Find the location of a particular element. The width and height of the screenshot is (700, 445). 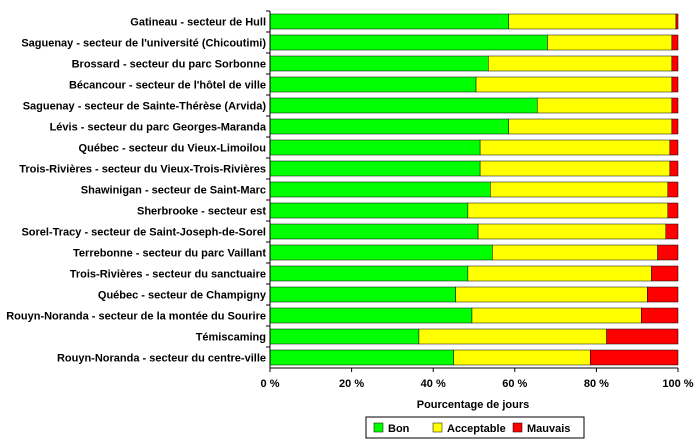

legend-label-bon: Bon is located at coordinates (399, 429).